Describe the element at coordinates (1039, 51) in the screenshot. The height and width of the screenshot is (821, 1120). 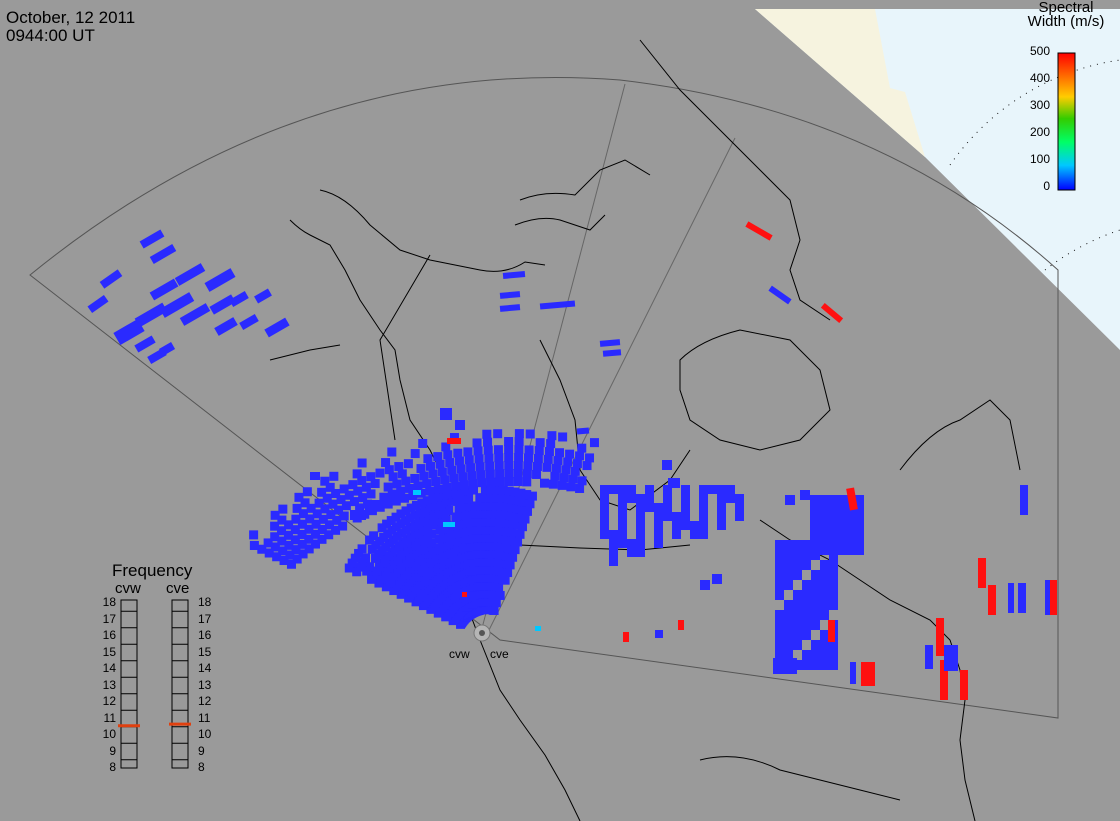
I see `colorbar-tick-label: 500` at that location.